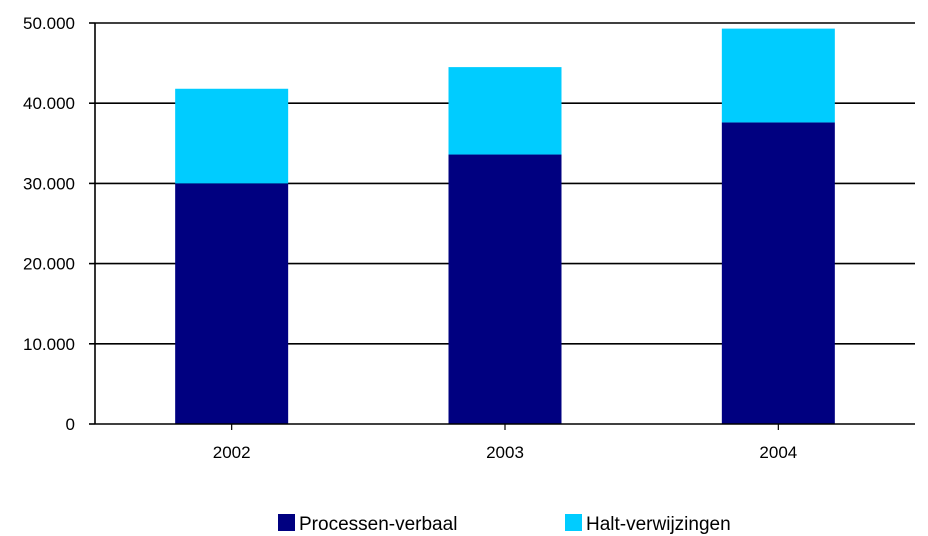  I want to click on legend: Processen-verbaal Halt-verwijzingen, so click(504, 524).